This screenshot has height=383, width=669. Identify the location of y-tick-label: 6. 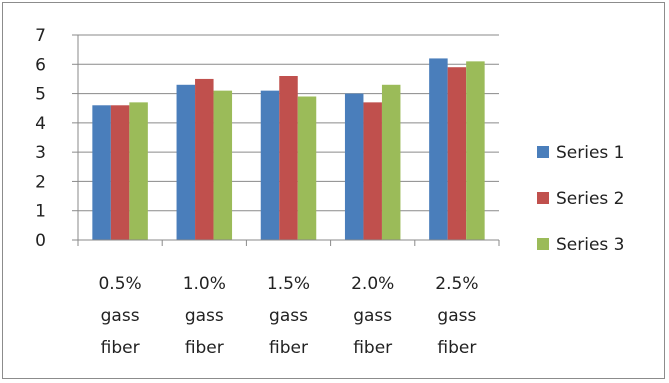
(40, 65).